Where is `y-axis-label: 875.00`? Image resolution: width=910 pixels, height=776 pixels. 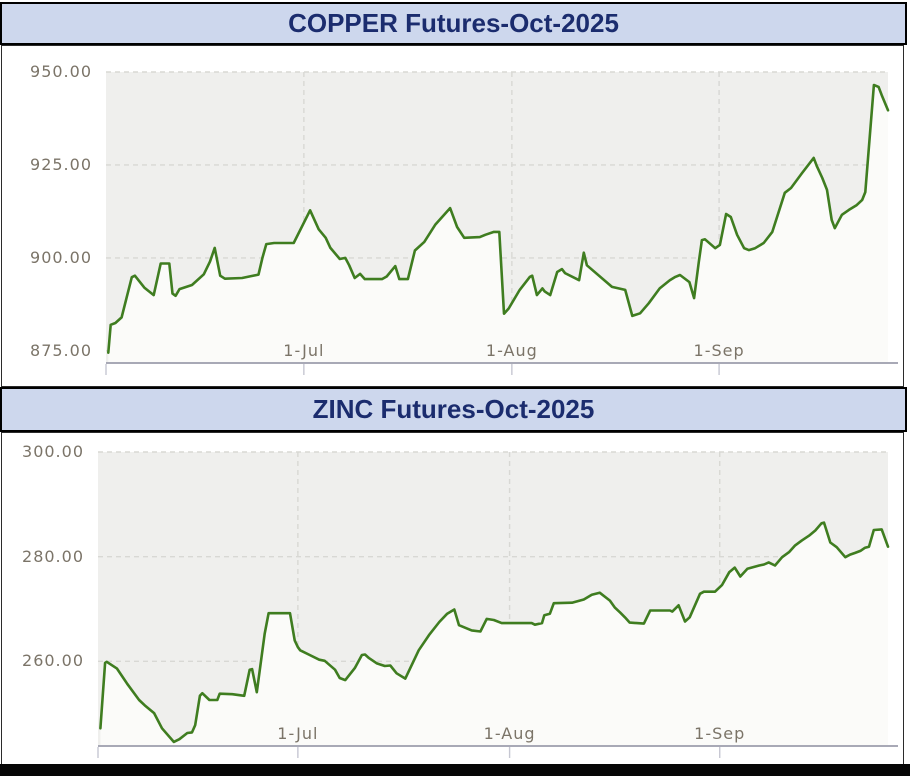 y-axis-label: 875.00 is located at coordinates (61, 350).